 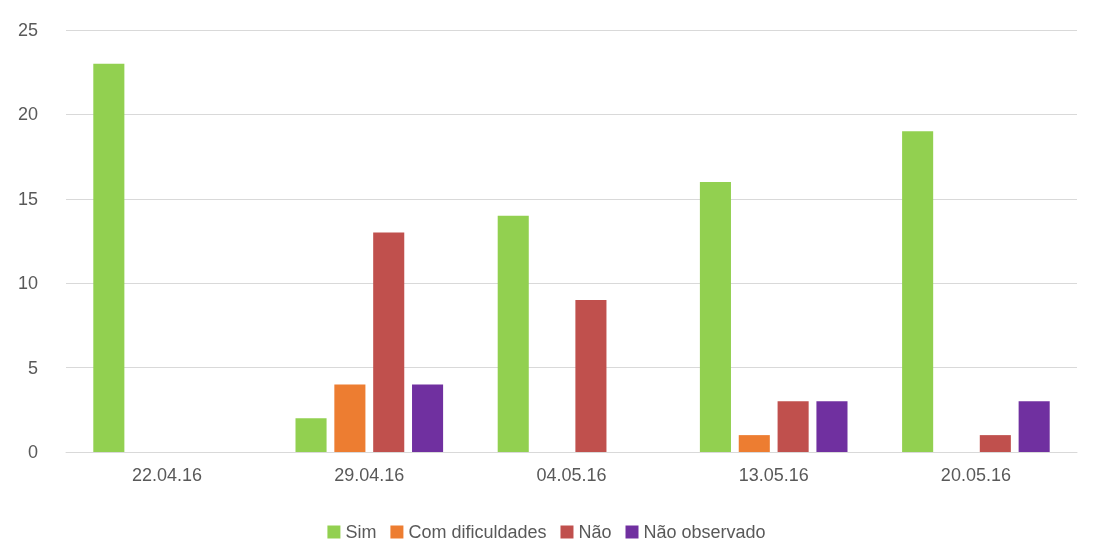 What do you see at coordinates (595, 532) in the screenshot?
I see `legend-label: Não` at bounding box center [595, 532].